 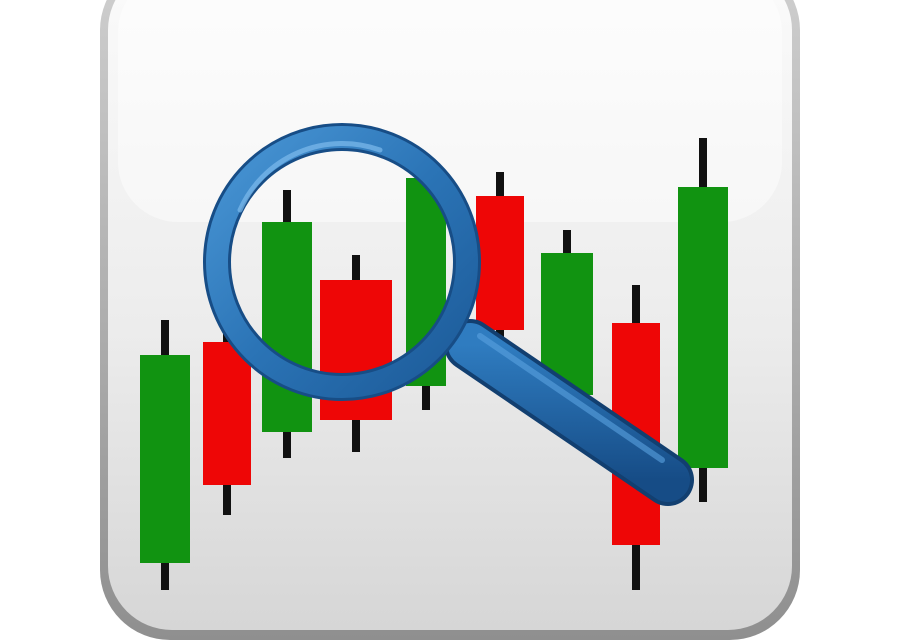 I want to click on magnifier-handle-highlight, so click(x=571, y=398).